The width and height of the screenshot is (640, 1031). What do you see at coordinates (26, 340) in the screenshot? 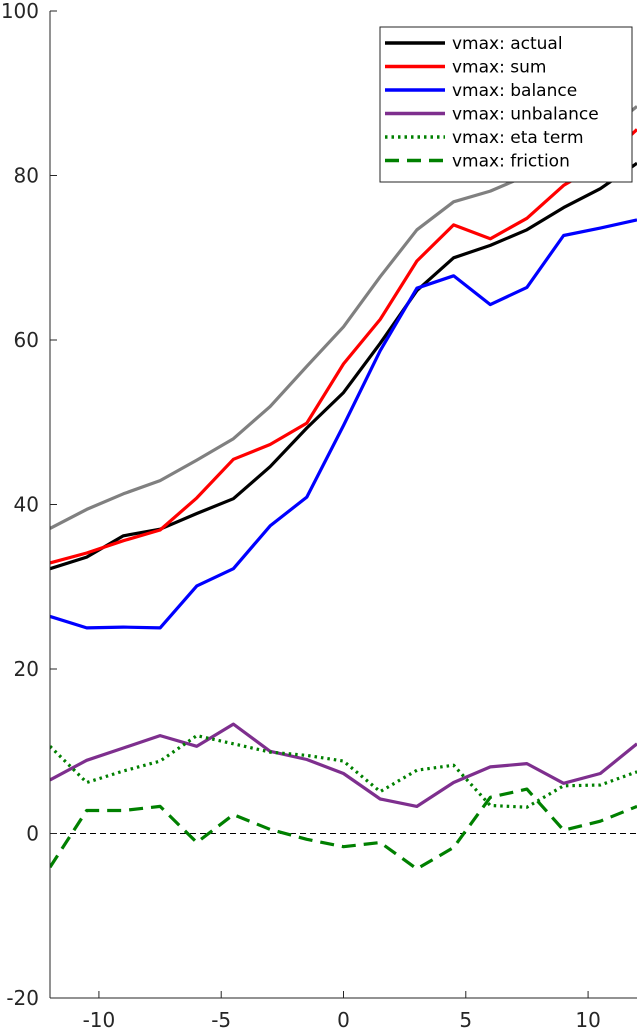
I see `y-tick-label: 60` at bounding box center [26, 340].